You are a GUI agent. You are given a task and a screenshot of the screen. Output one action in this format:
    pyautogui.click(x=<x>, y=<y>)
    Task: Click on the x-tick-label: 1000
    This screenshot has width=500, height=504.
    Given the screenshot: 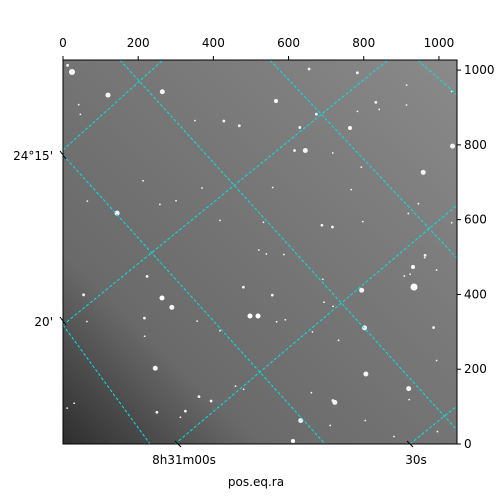 What is the action you would take?
    pyautogui.click(x=439, y=43)
    